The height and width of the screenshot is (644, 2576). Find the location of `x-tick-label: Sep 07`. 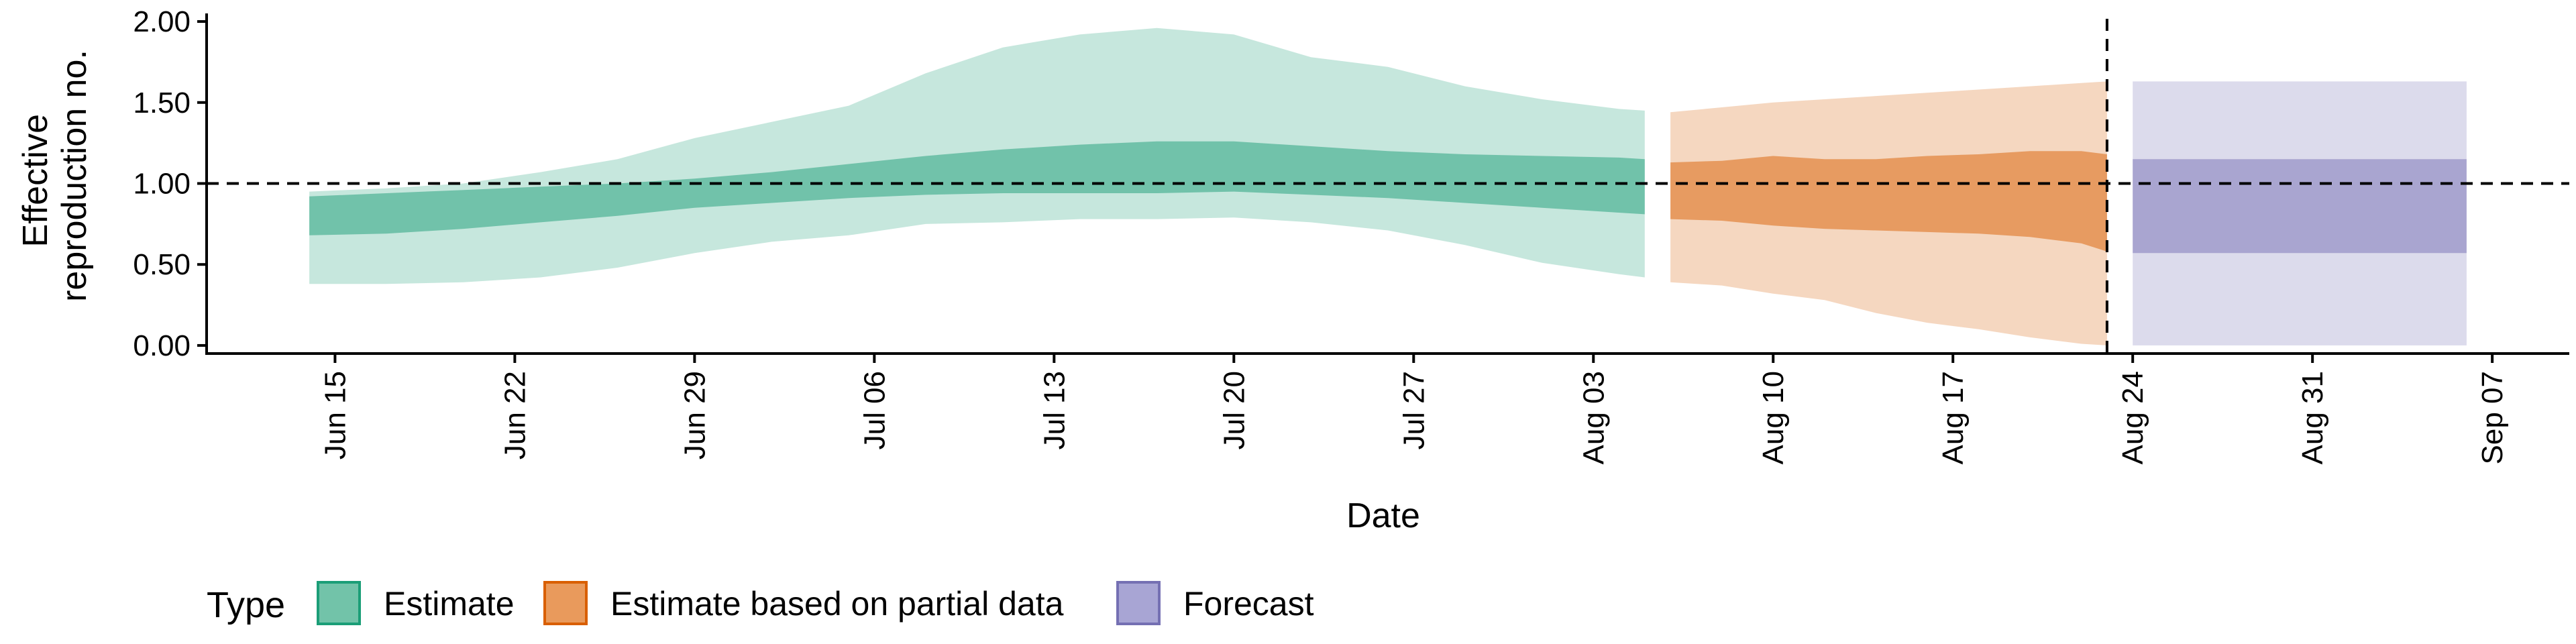

x-tick-label: Sep 07 is located at coordinates (2492, 417).